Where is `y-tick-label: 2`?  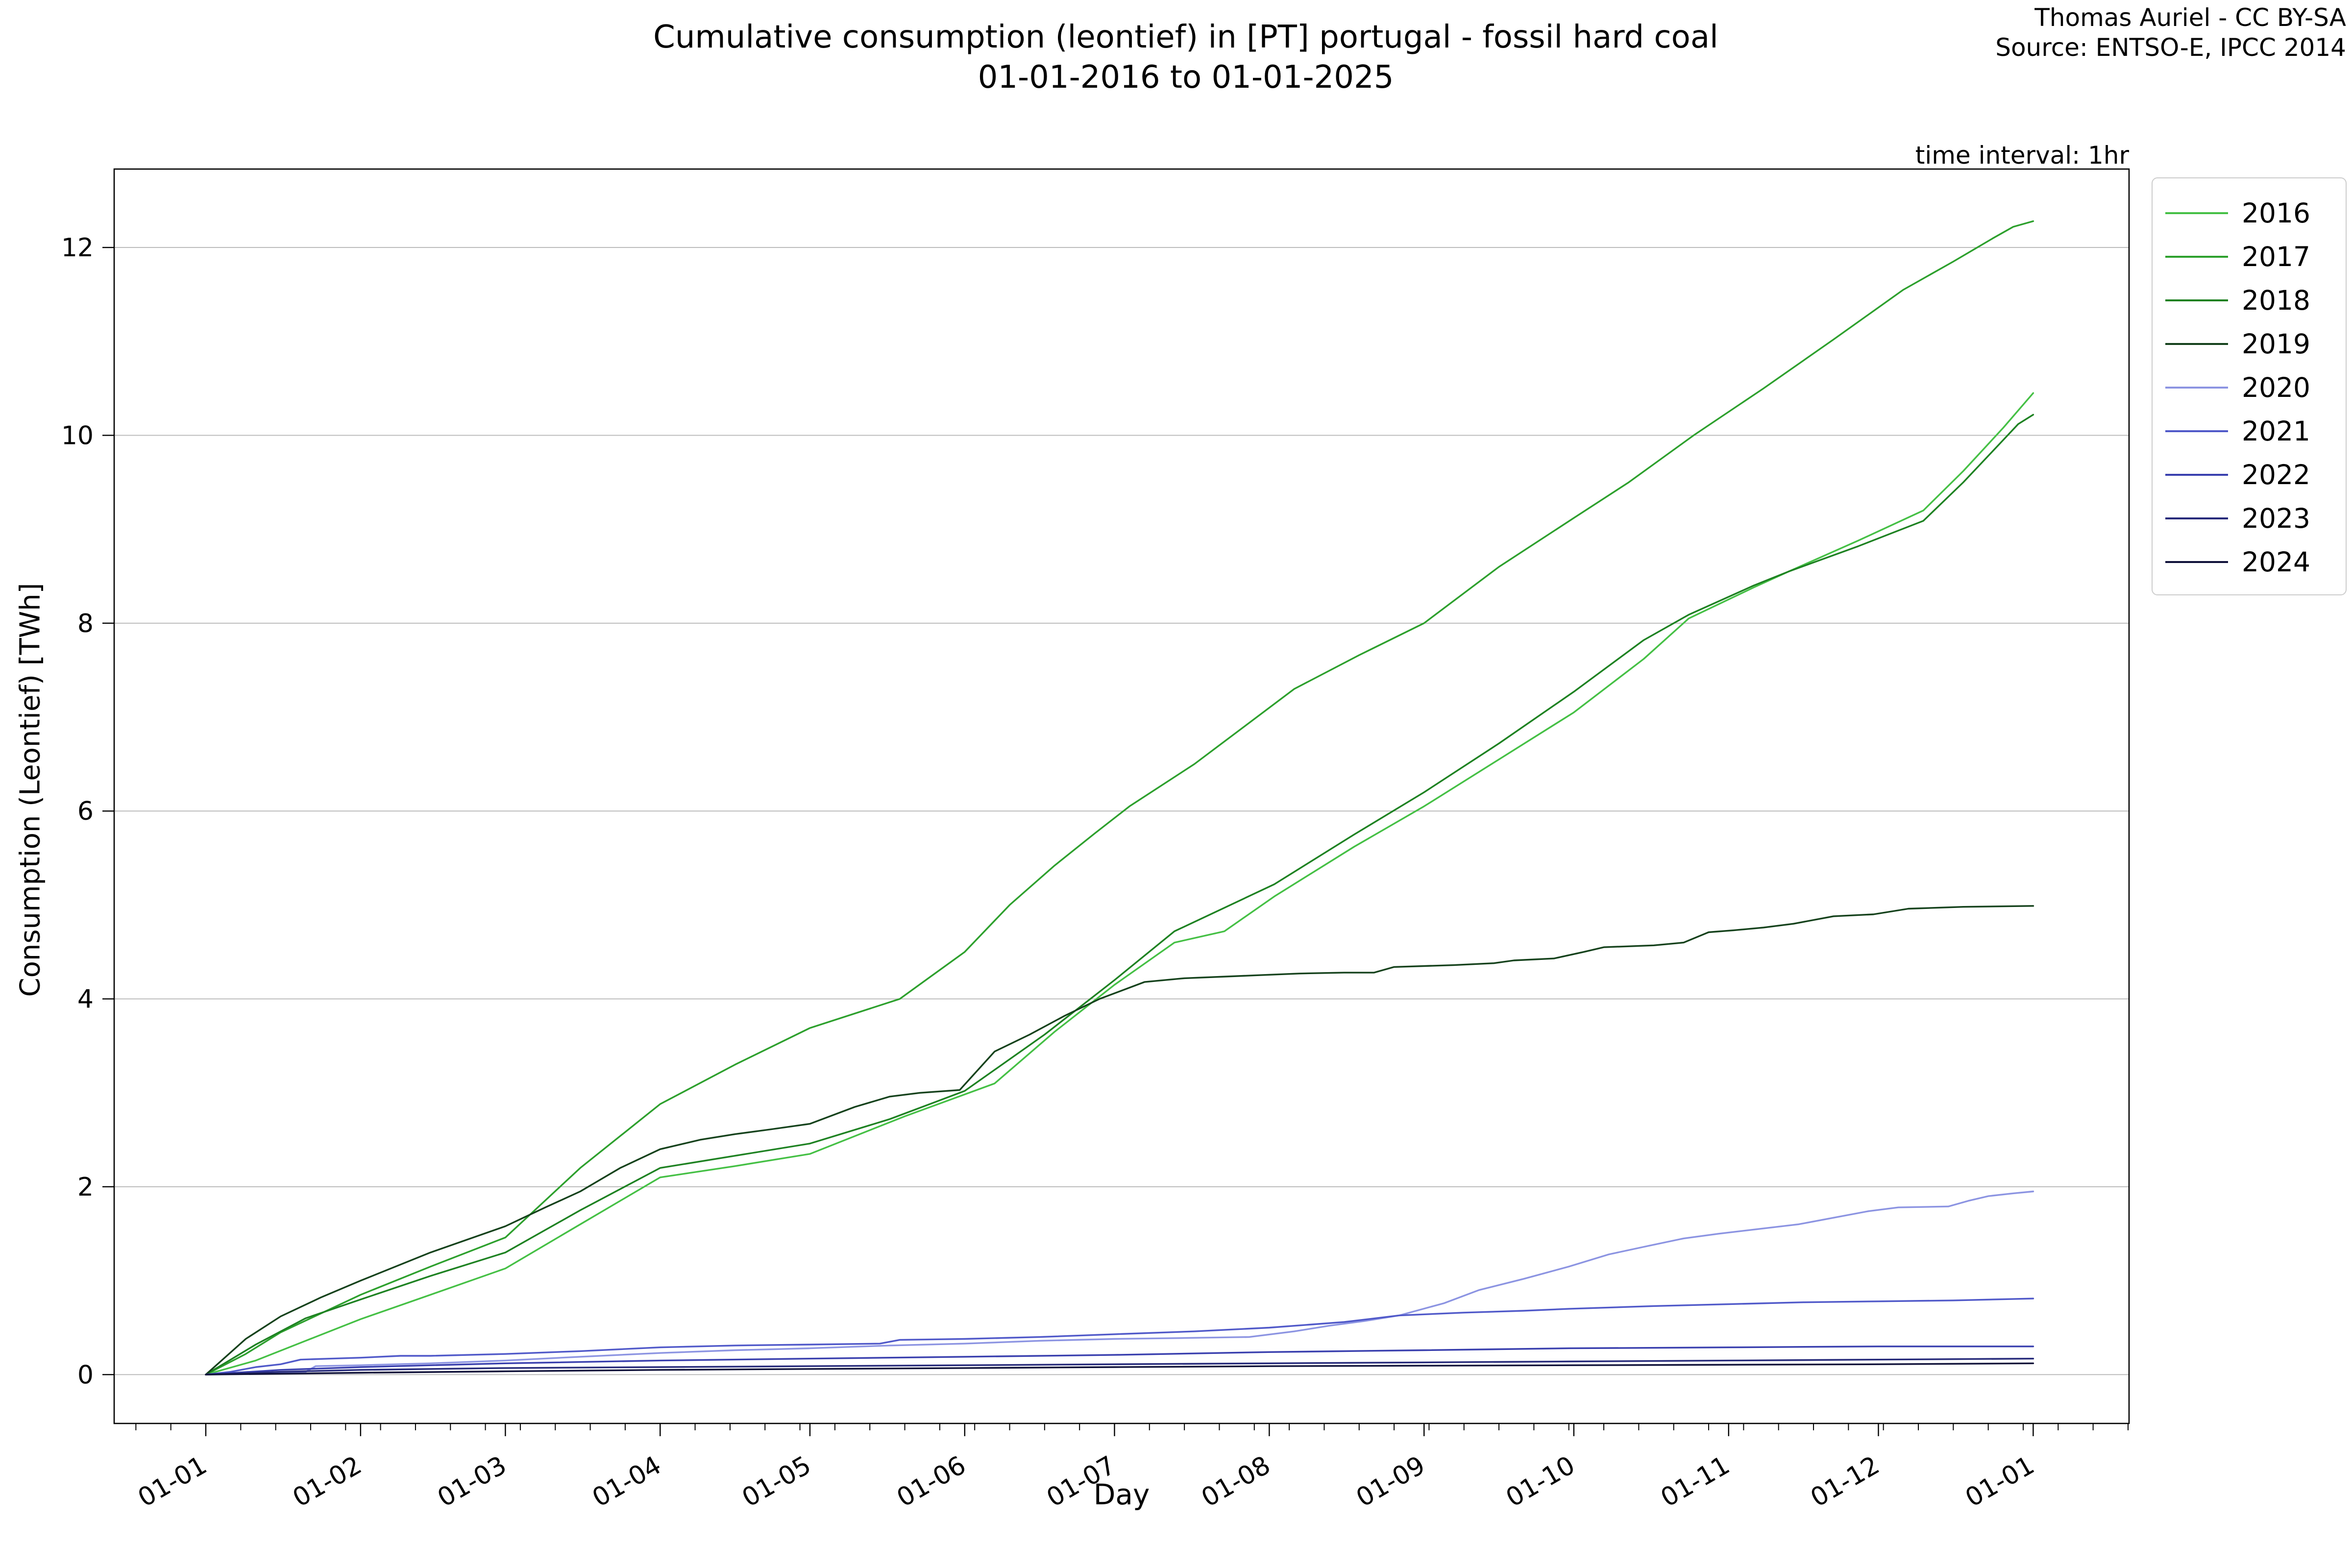
y-tick-label: 2 is located at coordinates (85, 1187).